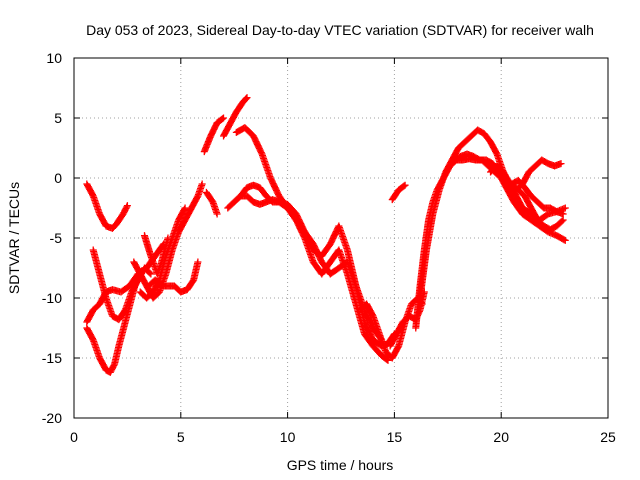 The height and width of the screenshot is (480, 640). Describe the element at coordinates (74, 437) in the screenshot. I see `x-tick-label: 0` at that location.